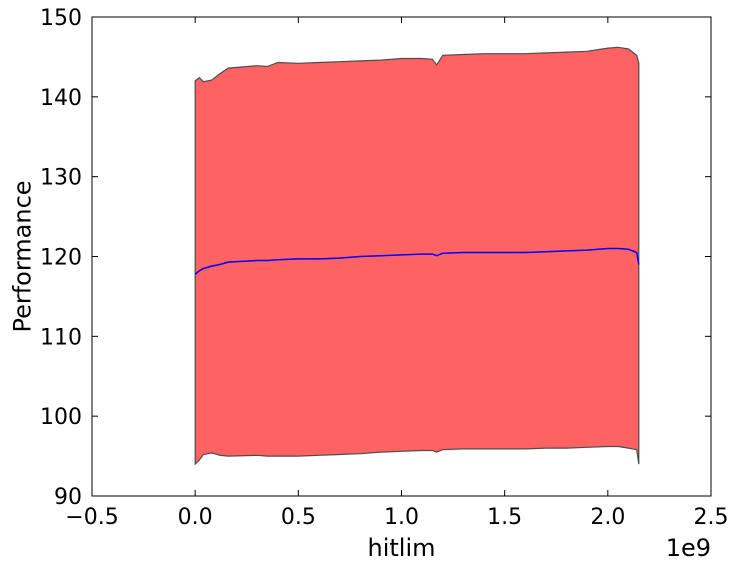 The image size is (732, 566). What do you see at coordinates (711, 517) in the screenshot?
I see `x-tick-label: 2.5` at bounding box center [711, 517].